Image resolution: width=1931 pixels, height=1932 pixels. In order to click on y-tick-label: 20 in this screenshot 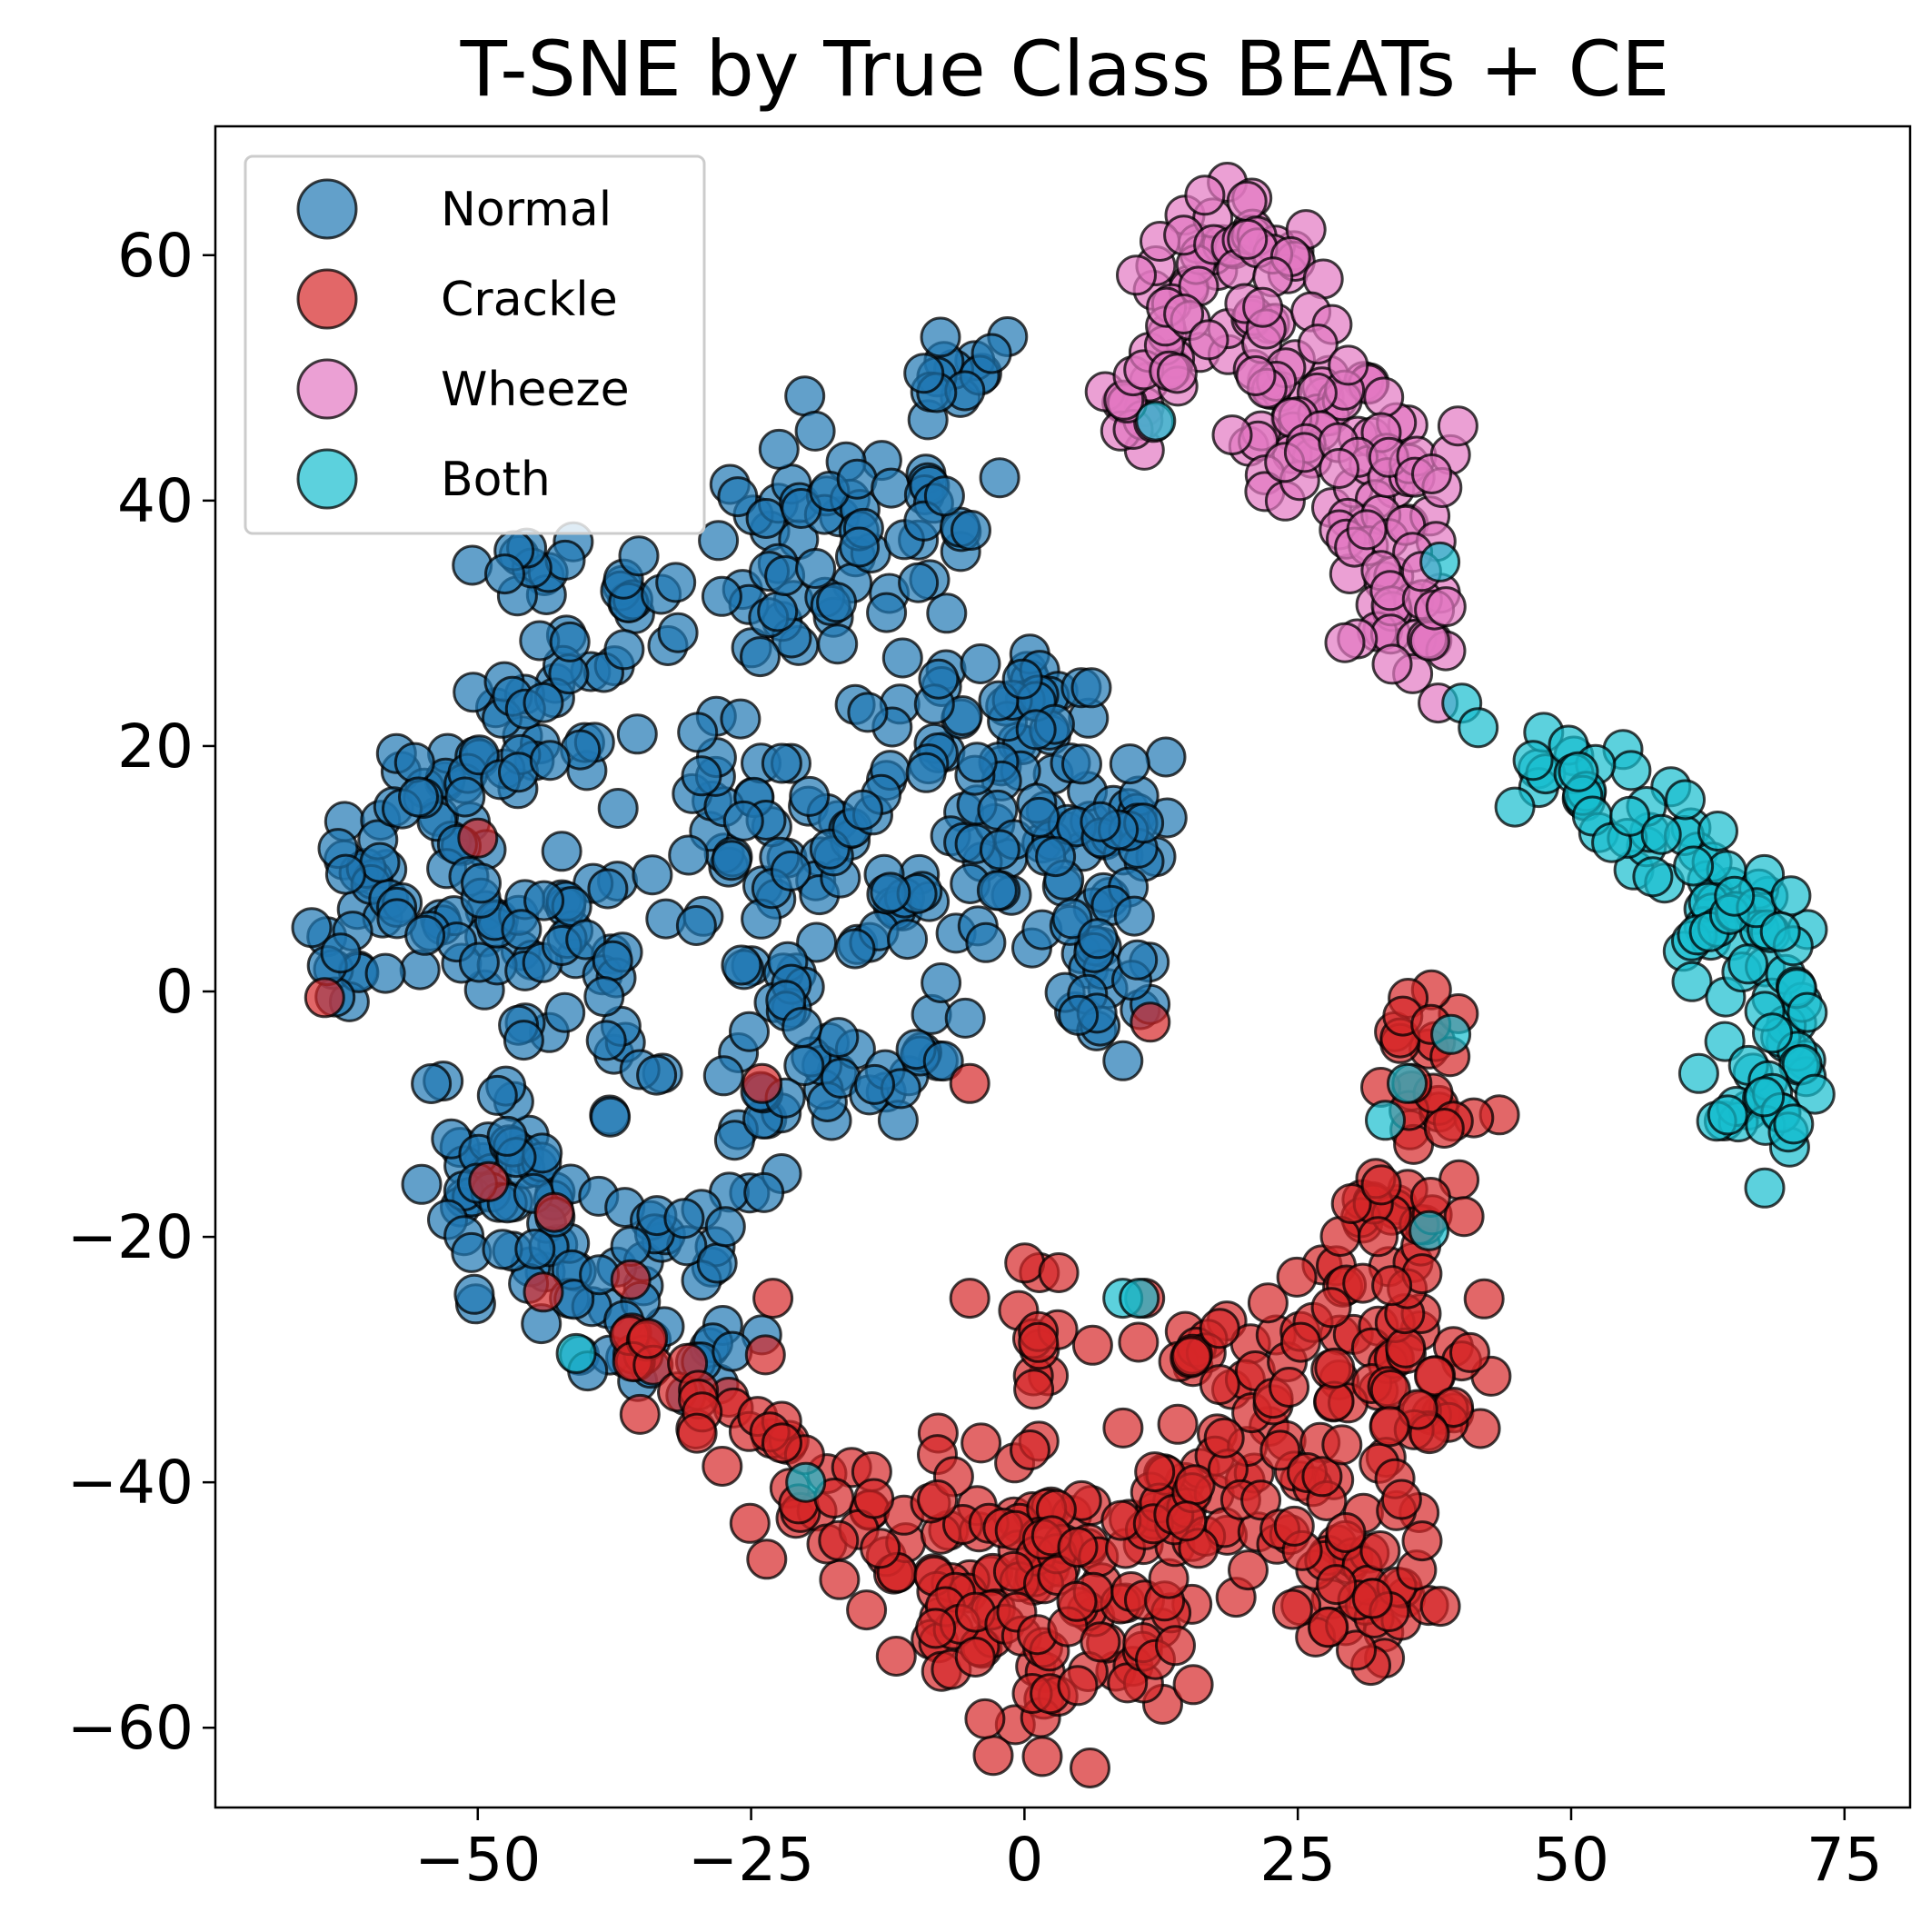, I will do `click(155, 747)`.